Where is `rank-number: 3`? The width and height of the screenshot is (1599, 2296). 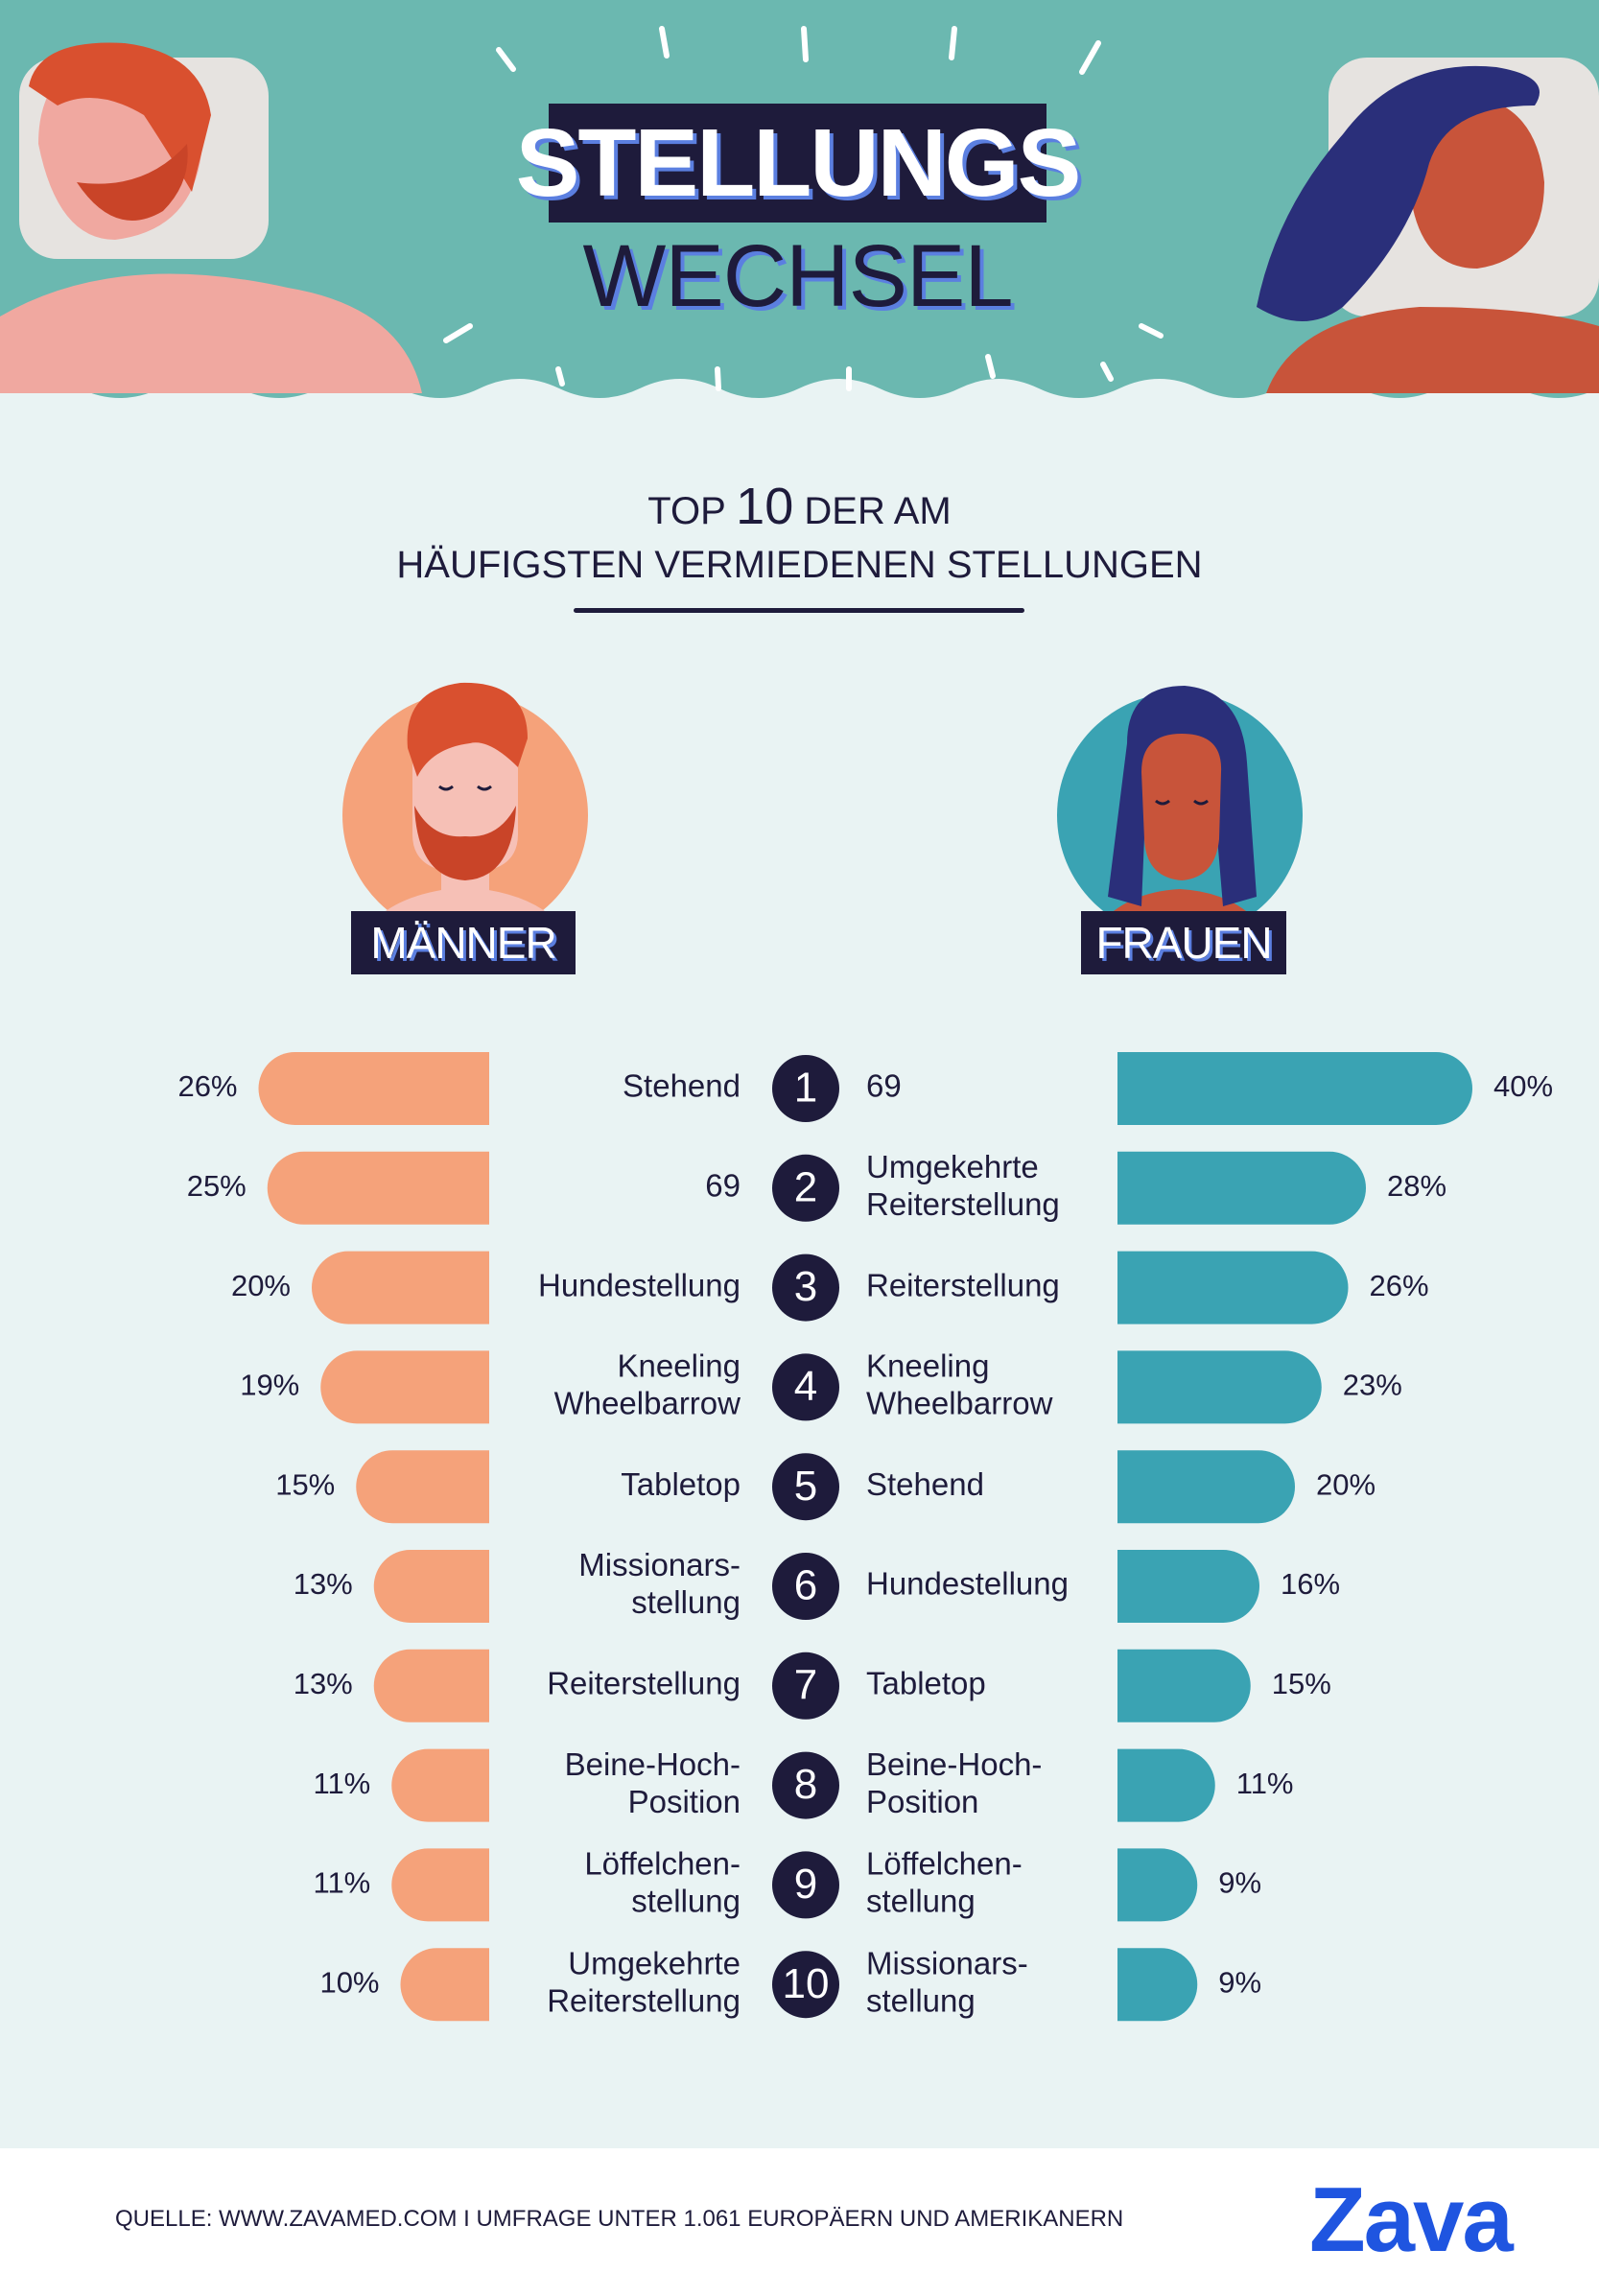 rank-number: 3 is located at coordinates (805, 1286).